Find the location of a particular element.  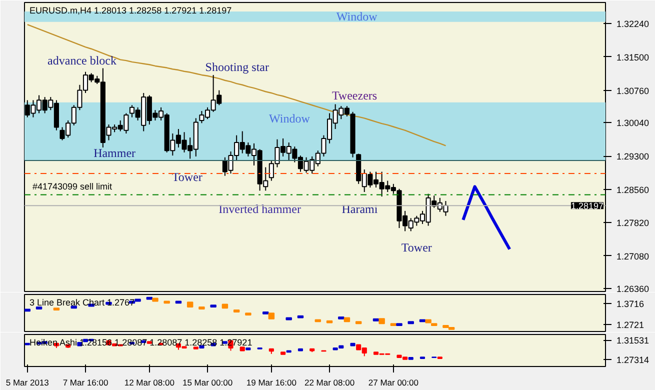

y-tick-label: 1.32240 is located at coordinates (633, 24).